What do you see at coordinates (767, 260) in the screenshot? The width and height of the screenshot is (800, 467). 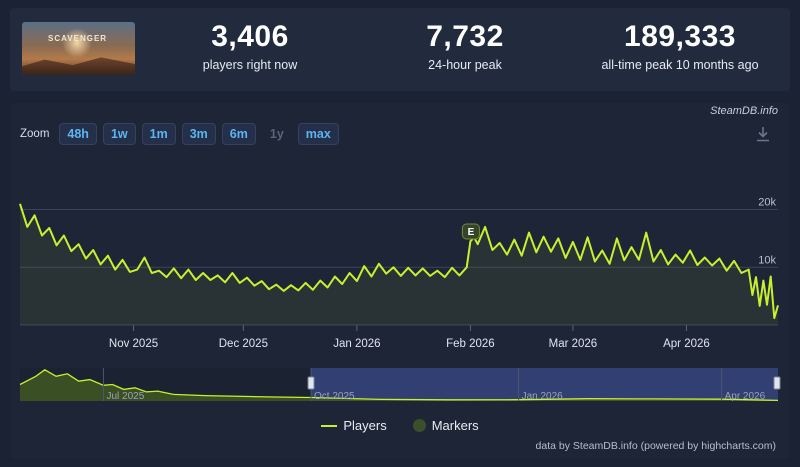 I see `y-tick-label-10k: 10k` at bounding box center [767, 260].